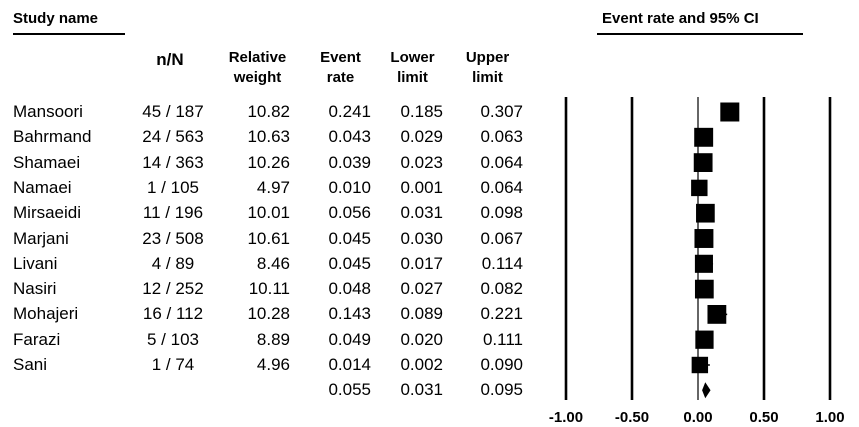 The width and height of the screenshot is (859, 427). Describe the element at coordinates (487, 57) in the screenshot. I see `upper-limit-line1: Upper` at that location.